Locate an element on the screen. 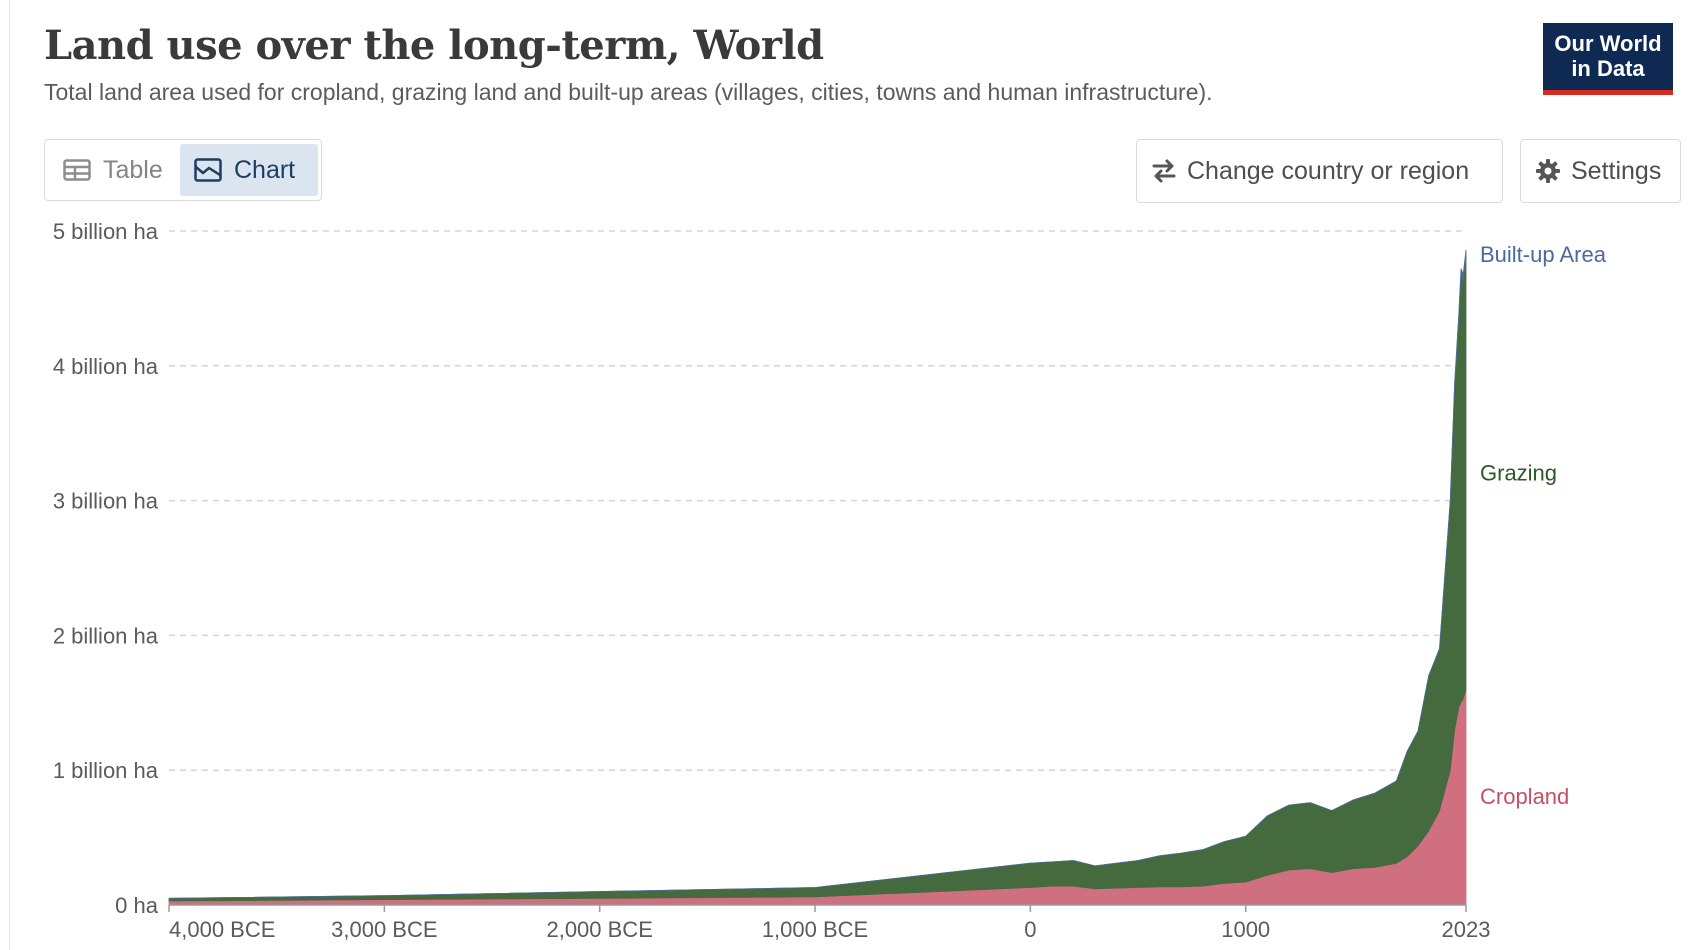  y-tick-label: 4 billion ha is located at coordinates (106, 366).